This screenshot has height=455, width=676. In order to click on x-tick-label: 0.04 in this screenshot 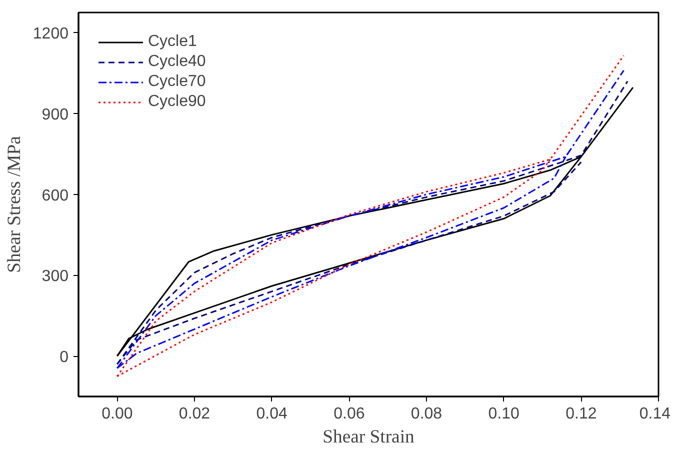, I will do `click(272, 414)`.